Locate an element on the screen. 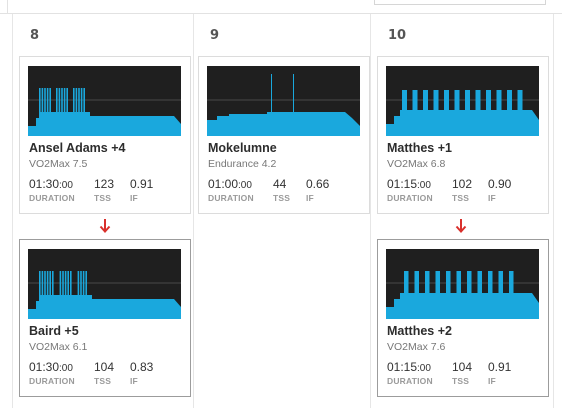 The image size is (562, 408). workout-subtitle: VO2Max 7.6 is located at coordinates (416, 347).